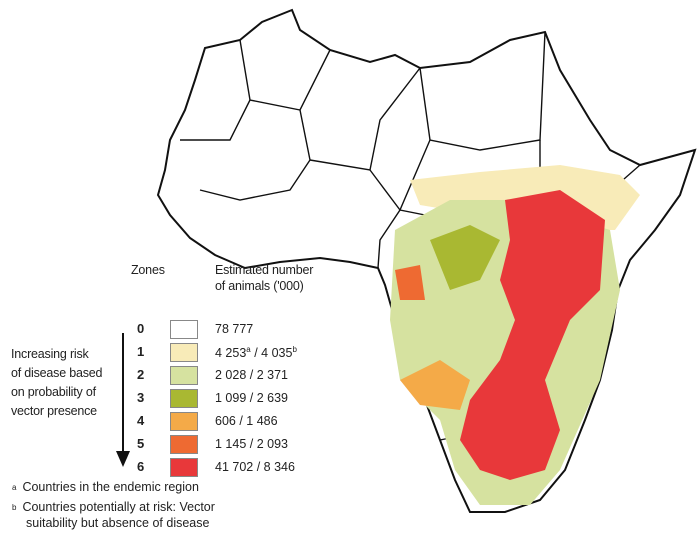 The height and width of the screenshot is (533, 700). I want to click on arrow-down-icon, so click(123, 400).